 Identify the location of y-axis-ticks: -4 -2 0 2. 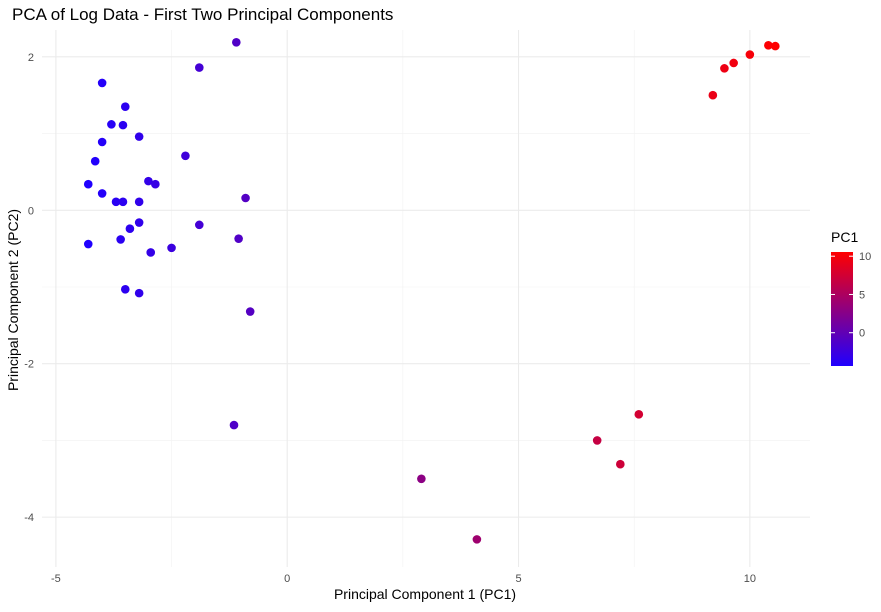
(29, 288).